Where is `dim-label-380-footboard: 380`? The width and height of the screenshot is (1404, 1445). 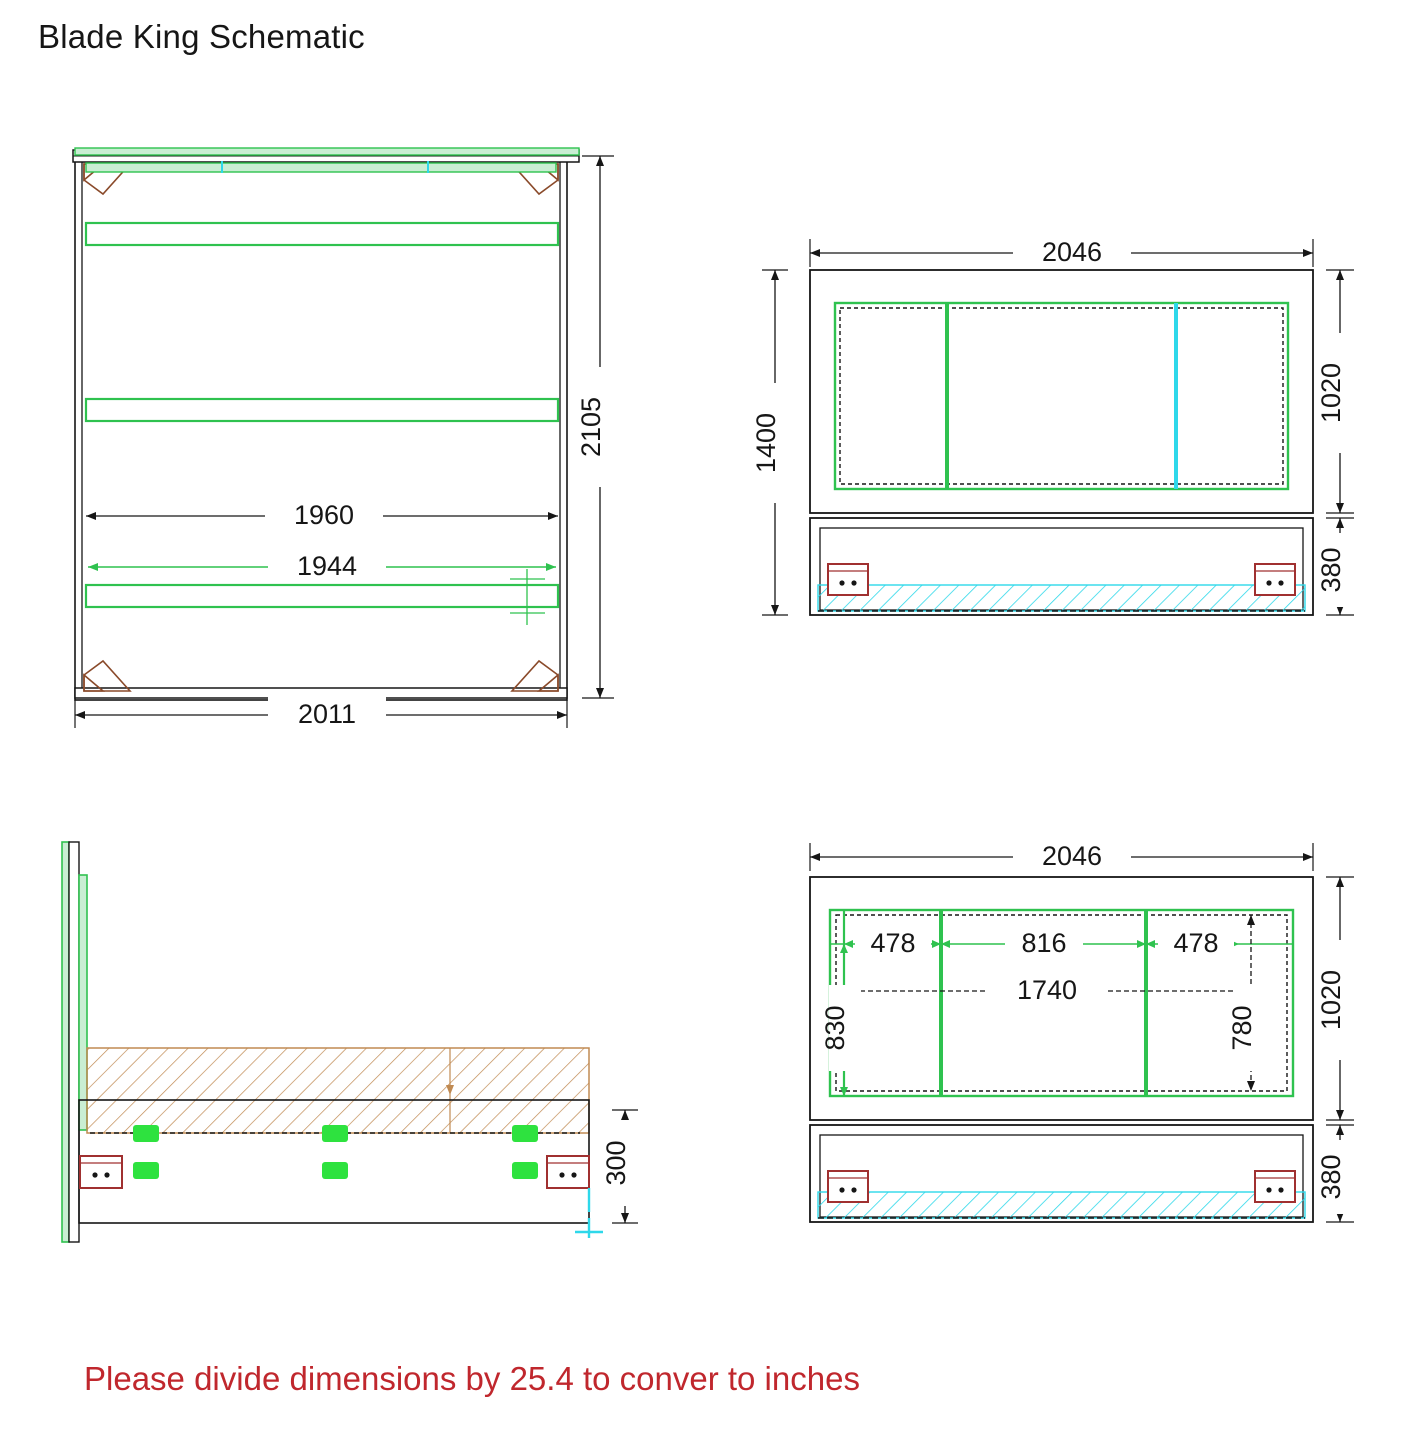 dim-label-380-footboard: 380 is located at coordinates (1331, 1176).